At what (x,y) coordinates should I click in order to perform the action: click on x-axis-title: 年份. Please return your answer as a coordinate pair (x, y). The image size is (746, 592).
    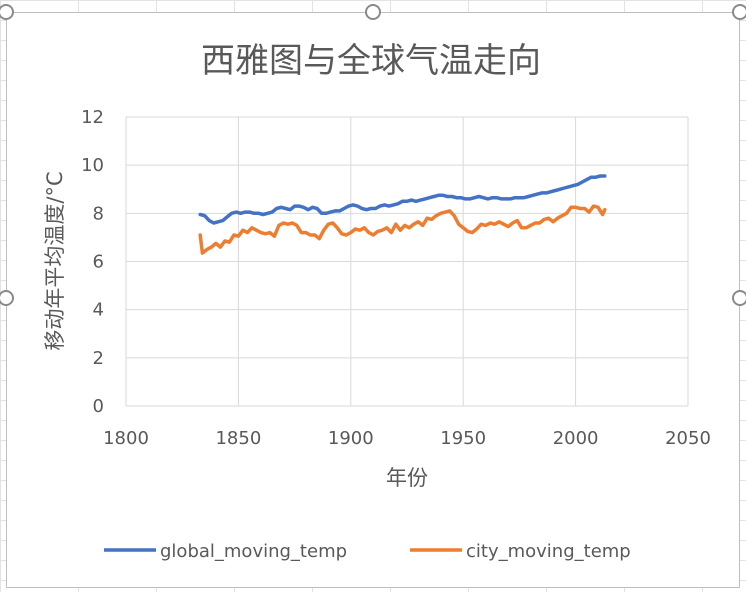
    Looking at the image, I should click on (407, 478).